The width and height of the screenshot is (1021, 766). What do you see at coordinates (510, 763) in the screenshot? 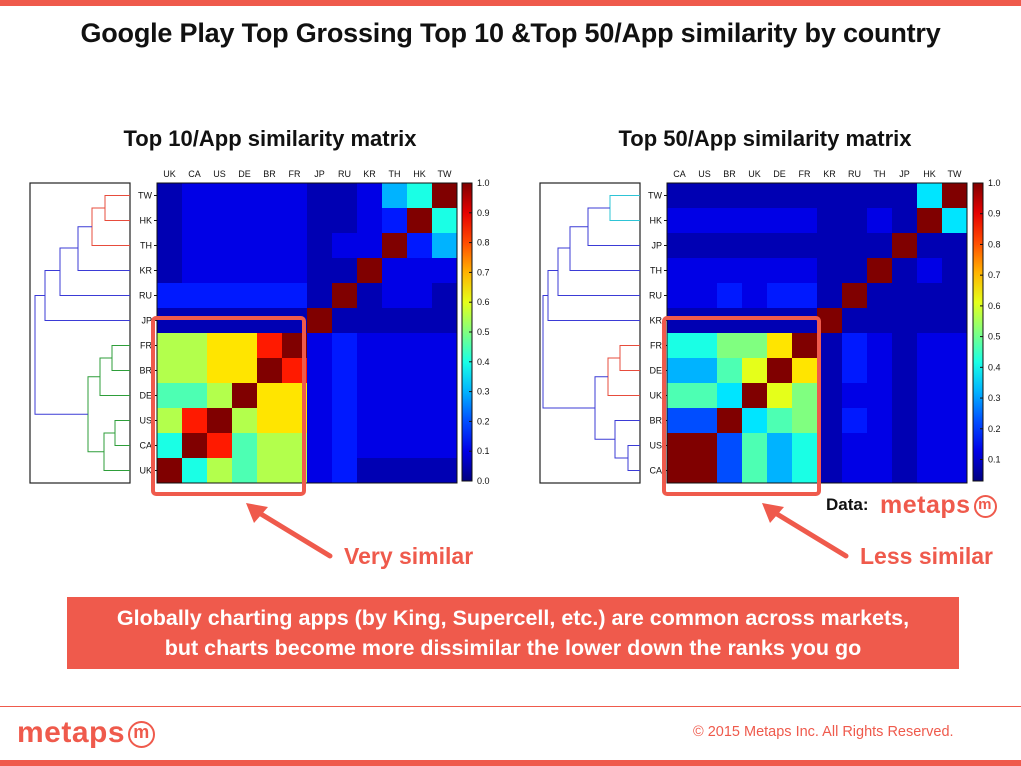
I see `bottom-accent-bar` at bounding box center [510, 763].